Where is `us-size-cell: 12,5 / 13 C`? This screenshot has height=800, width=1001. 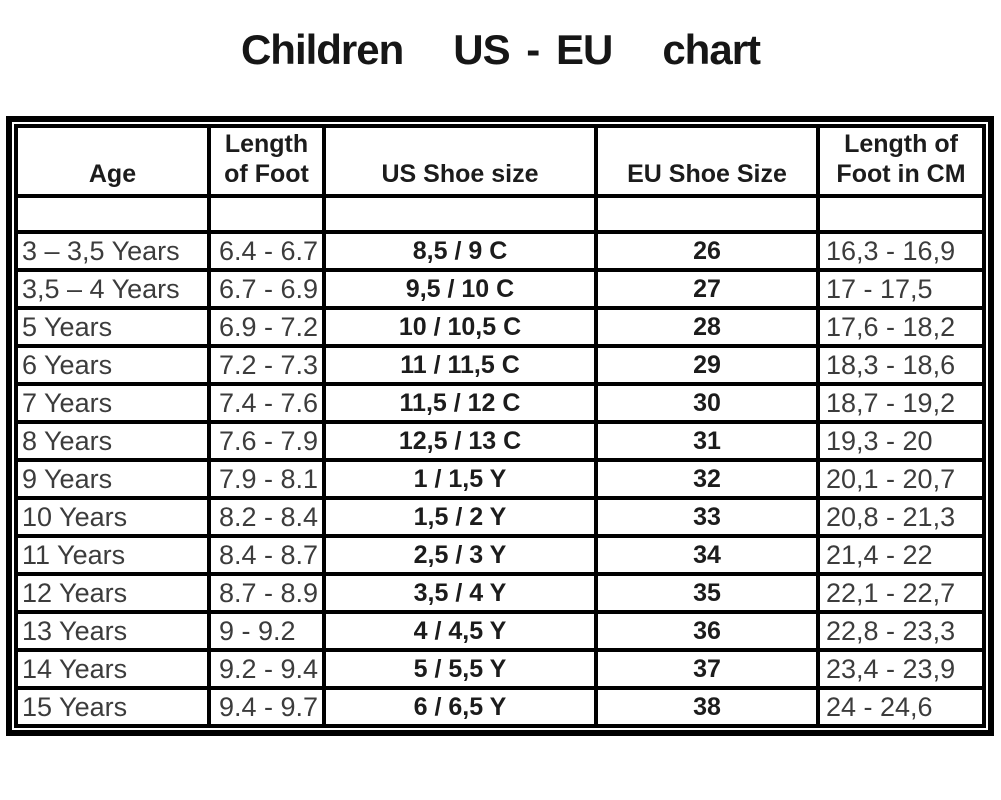
us-size-cell: 12,5 / 13 C is located at coordinates (460, 441).